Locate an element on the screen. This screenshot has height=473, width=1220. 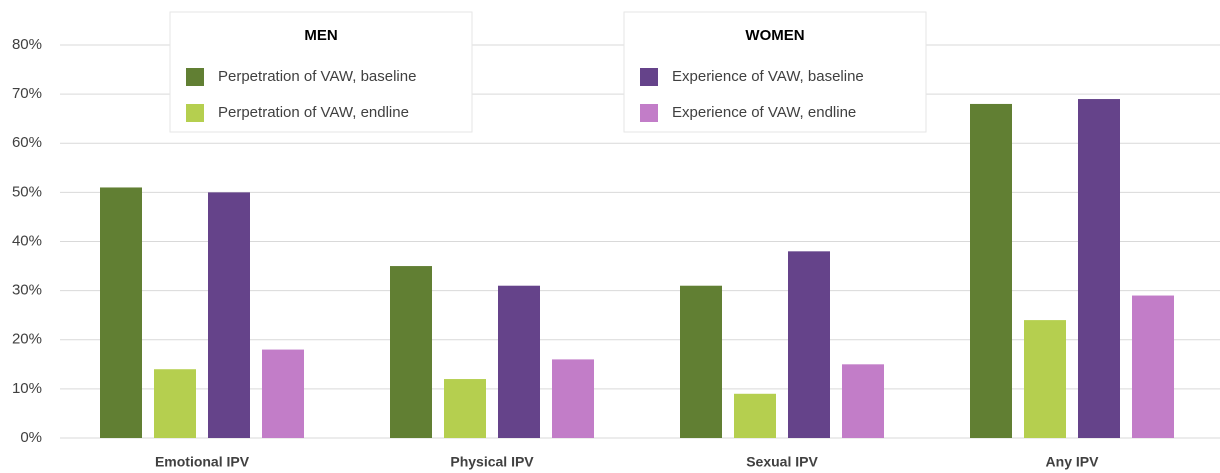
y-tick-label: 40% is located at coordinates (27, 240).